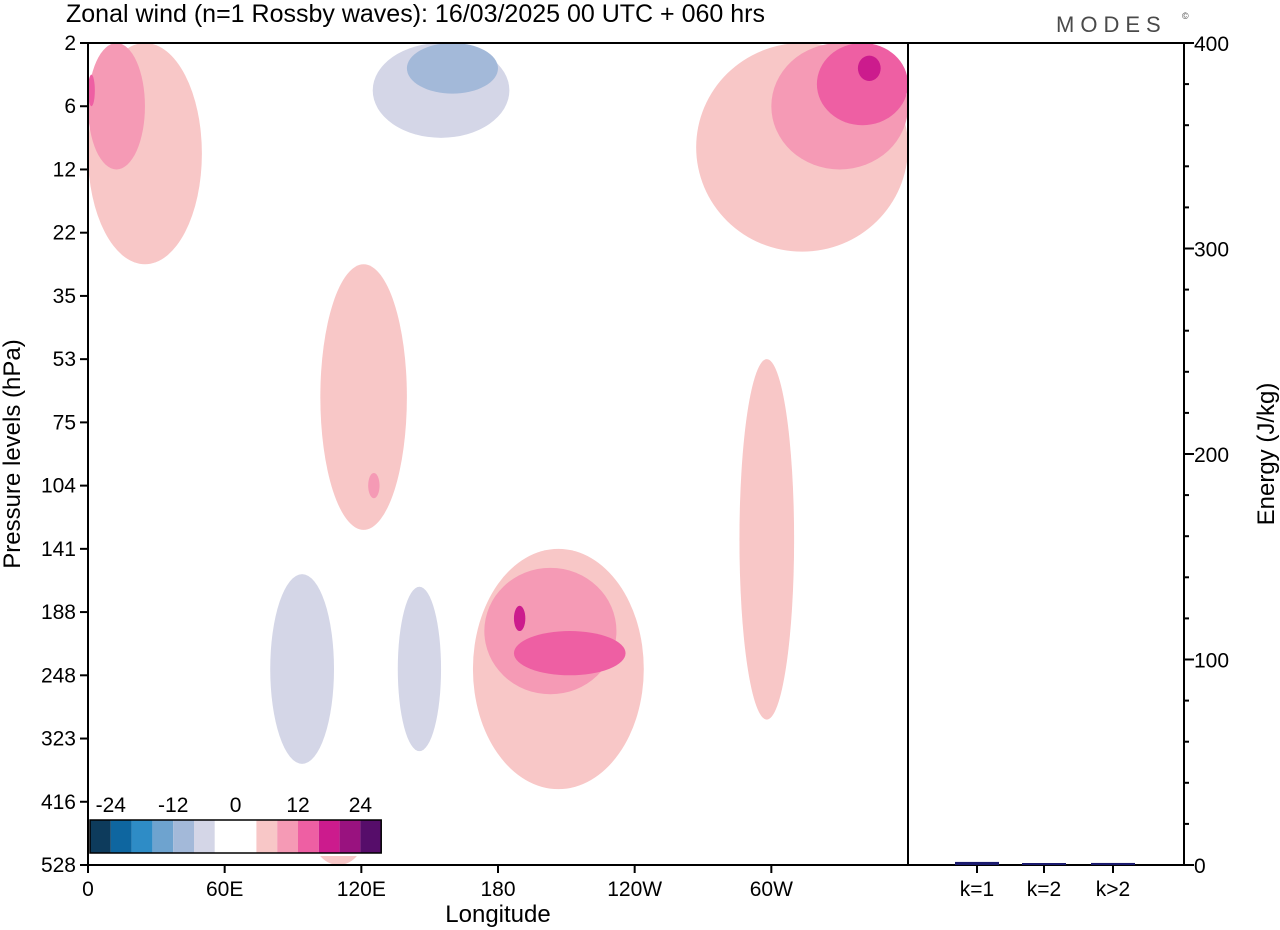 This screenshot has height=930, width=1280. What do you see at coordinates (64, 296) in the screenshot?
I see `y-tick-label: 35` at bounding box center [64, 296].